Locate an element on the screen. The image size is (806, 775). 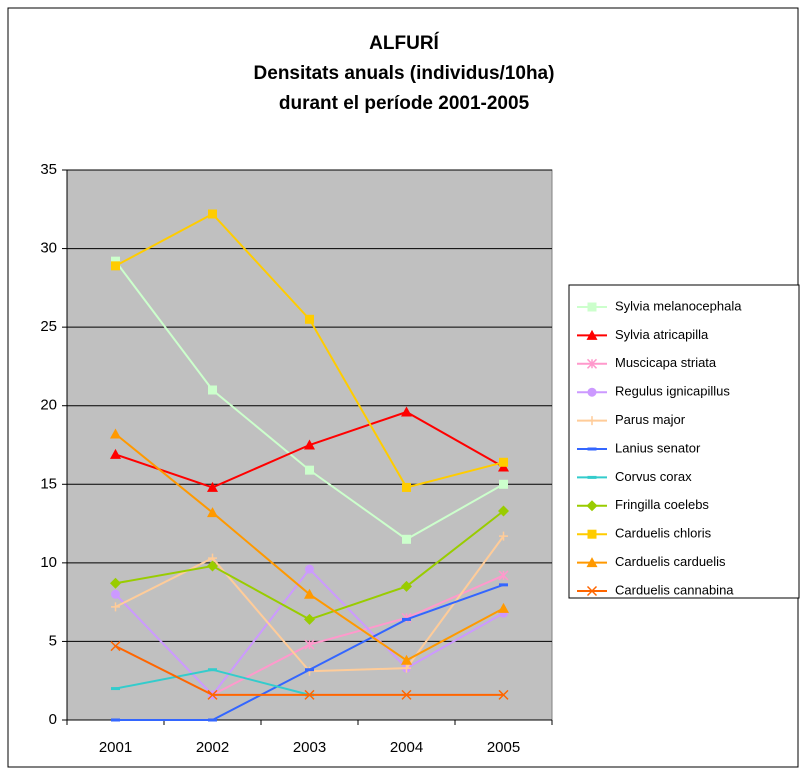
y-tick-label: 5 is located at coordinates (53, 640).